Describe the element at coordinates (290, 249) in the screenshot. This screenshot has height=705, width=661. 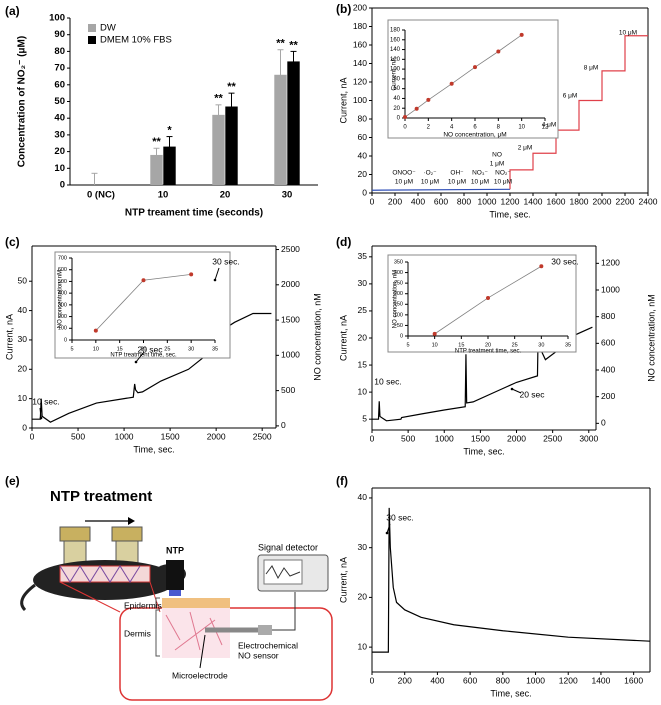
I see `y2-tick-label: 2500` at that location.